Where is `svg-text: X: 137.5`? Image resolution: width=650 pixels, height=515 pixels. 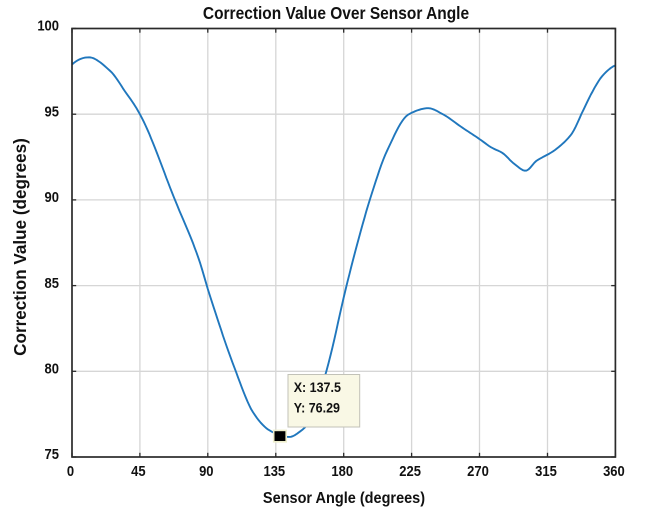 svg-text: X: 137.5 is located at coordinates (317, 388).